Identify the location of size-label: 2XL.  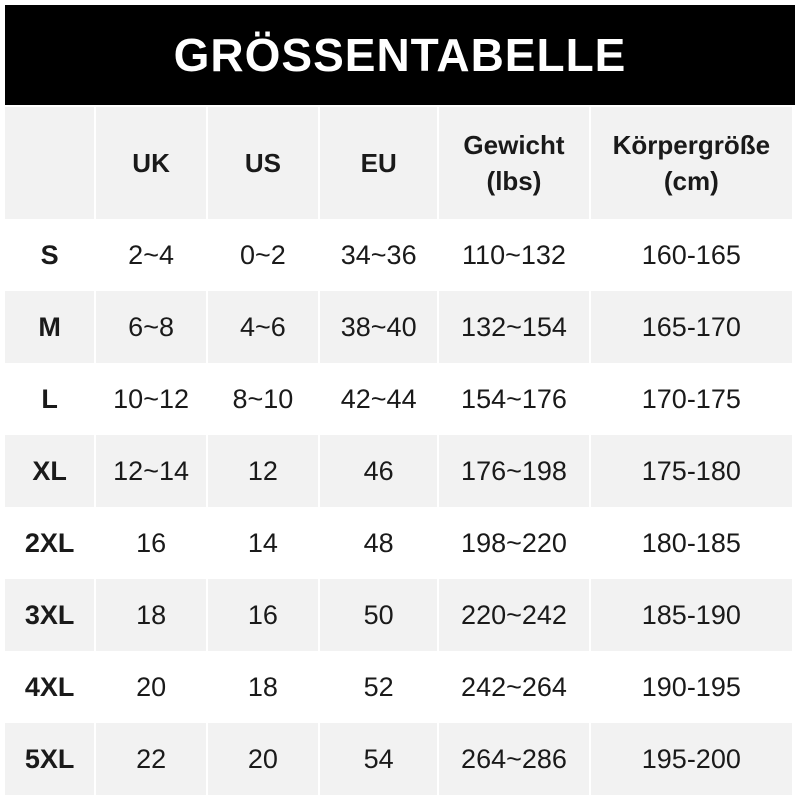
(49, 542).